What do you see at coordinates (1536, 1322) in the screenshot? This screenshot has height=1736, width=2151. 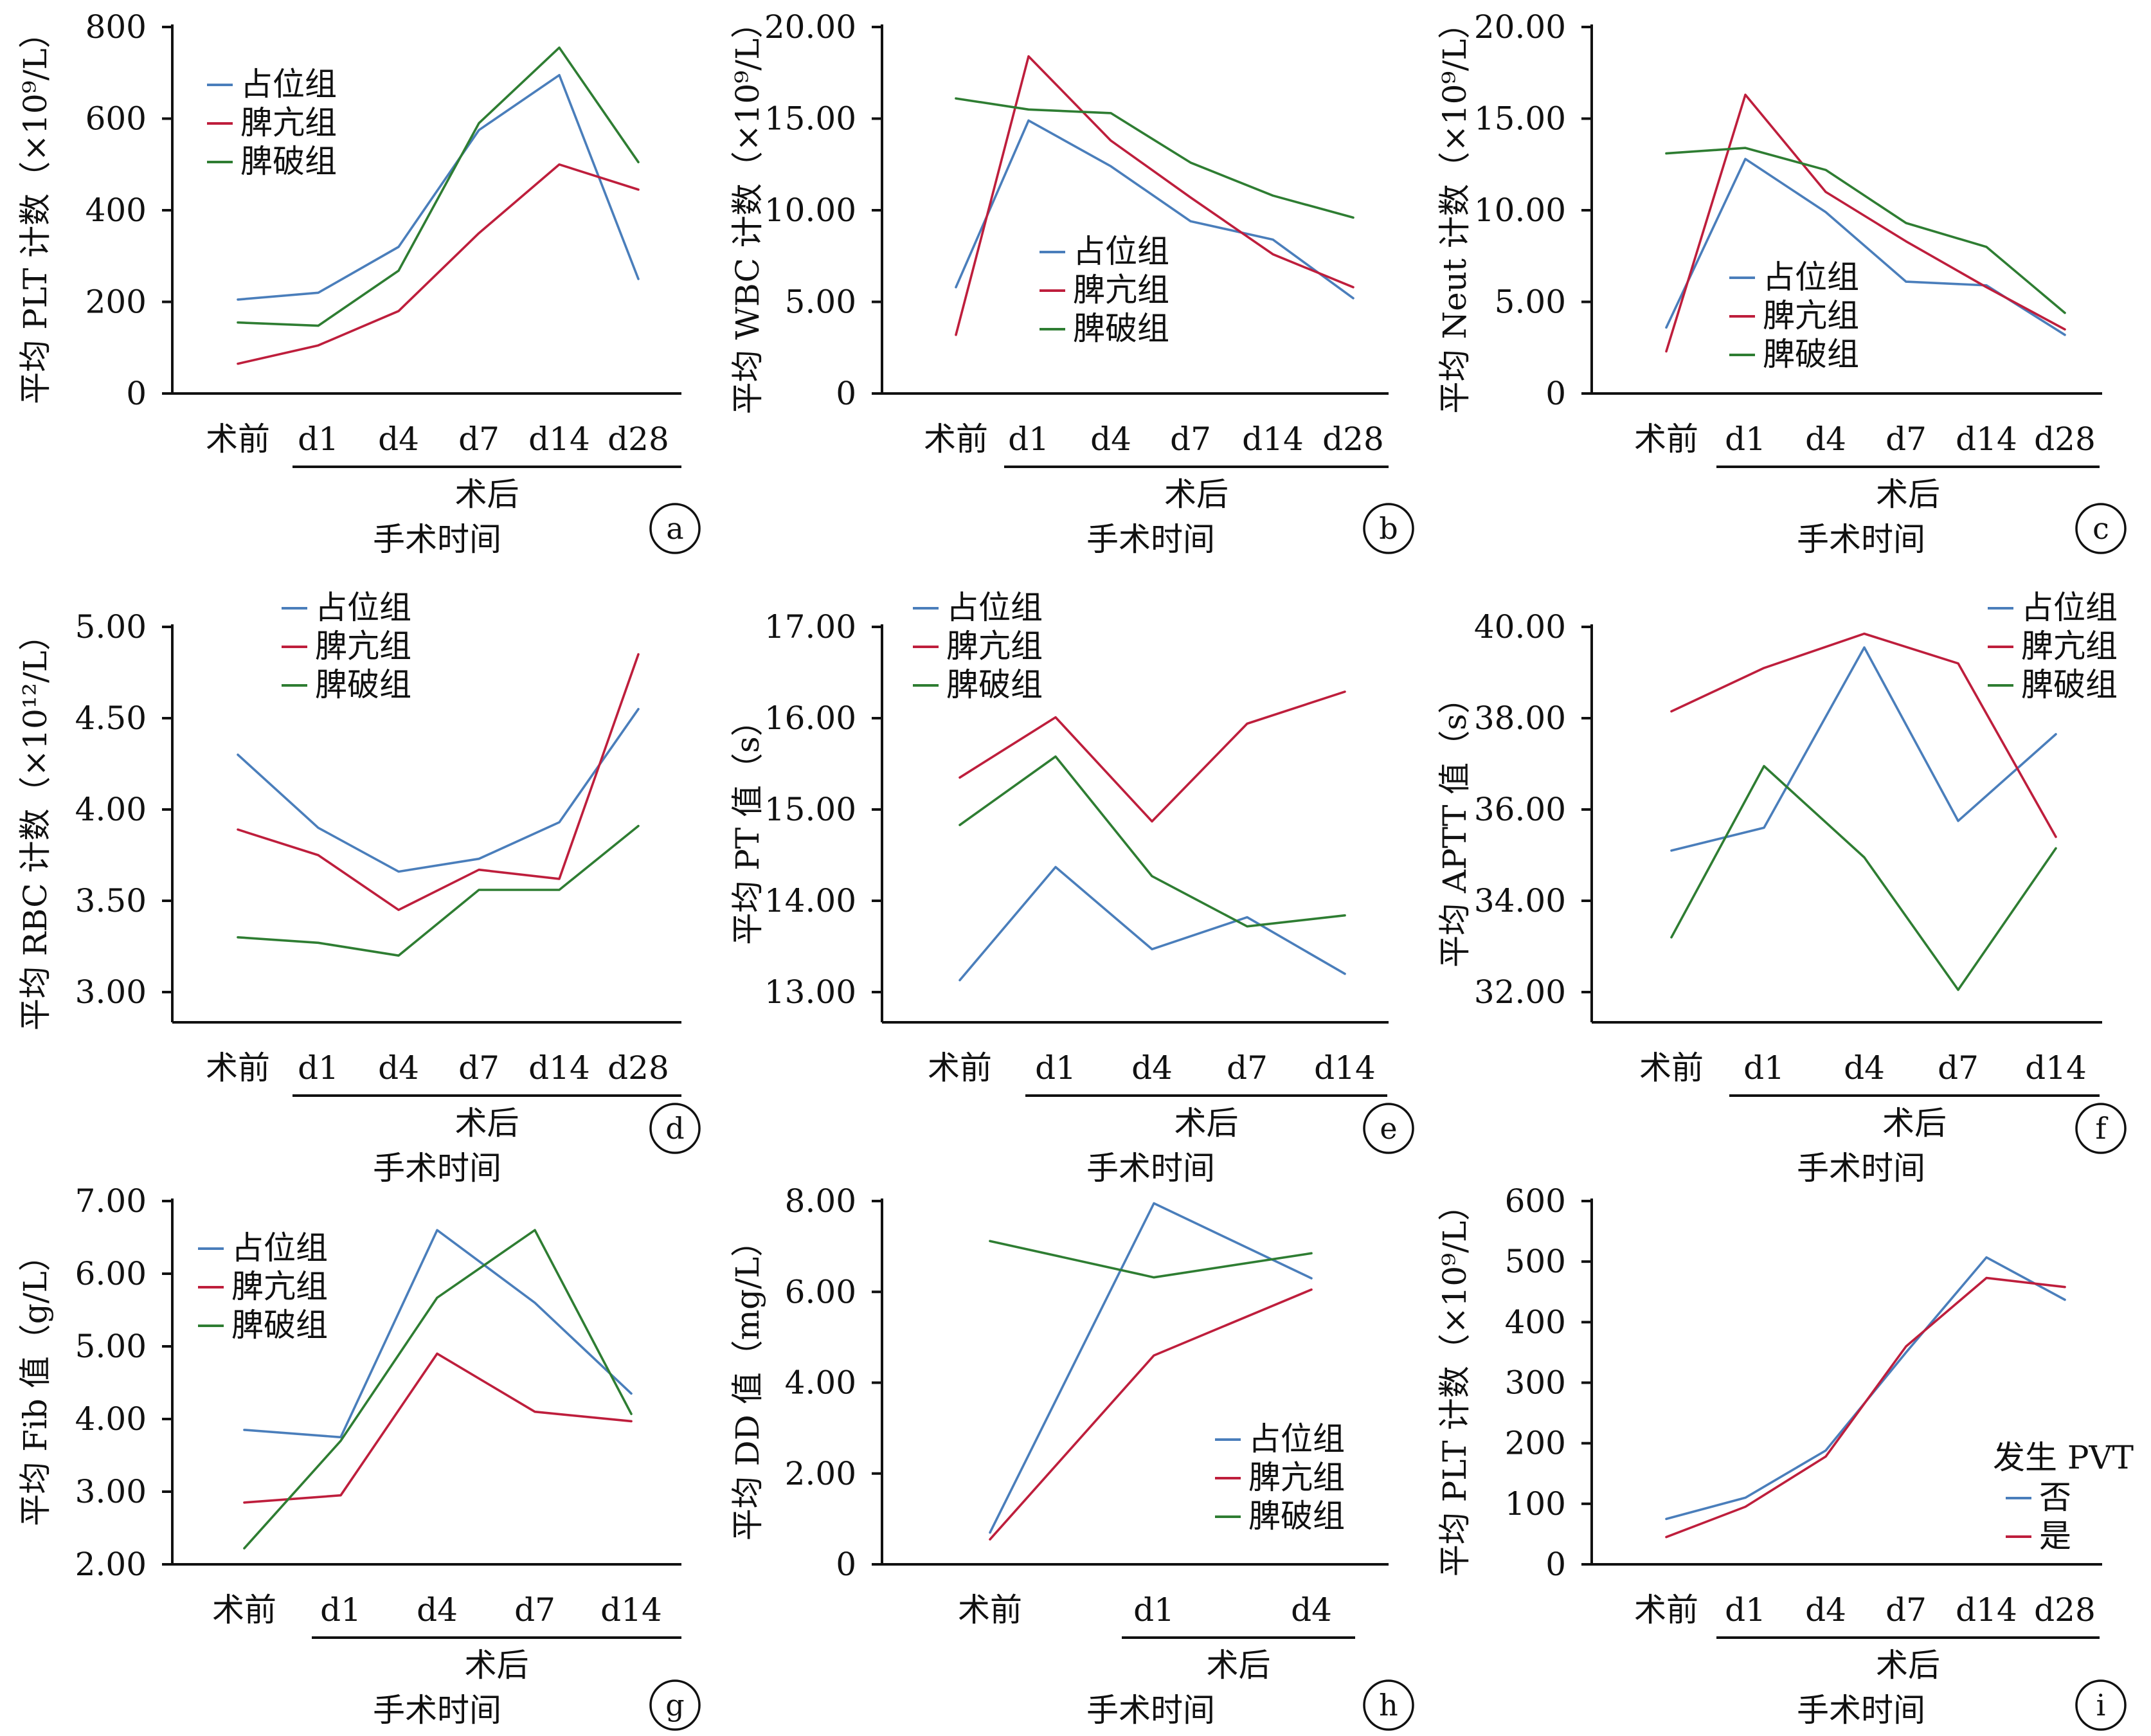 I see `y-tick-label: 400` at bounding box center [1536, 1322].